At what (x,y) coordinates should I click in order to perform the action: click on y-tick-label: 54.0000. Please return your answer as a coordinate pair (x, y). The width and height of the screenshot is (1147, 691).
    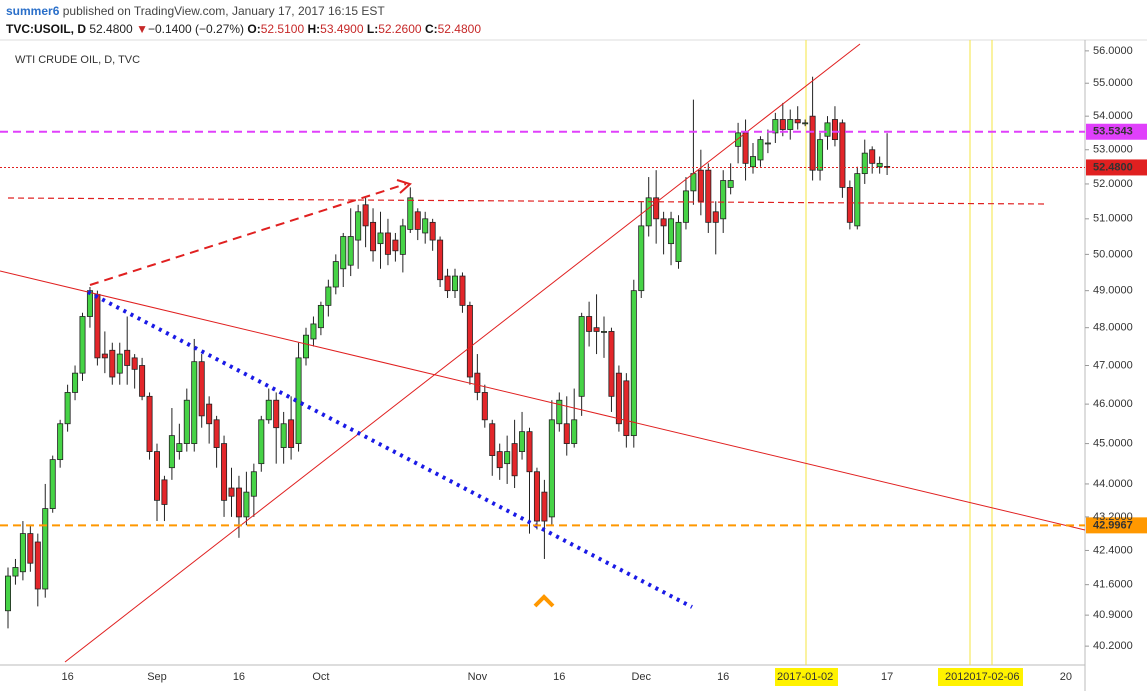
    Looking at the image, I should click on (1113, 116).